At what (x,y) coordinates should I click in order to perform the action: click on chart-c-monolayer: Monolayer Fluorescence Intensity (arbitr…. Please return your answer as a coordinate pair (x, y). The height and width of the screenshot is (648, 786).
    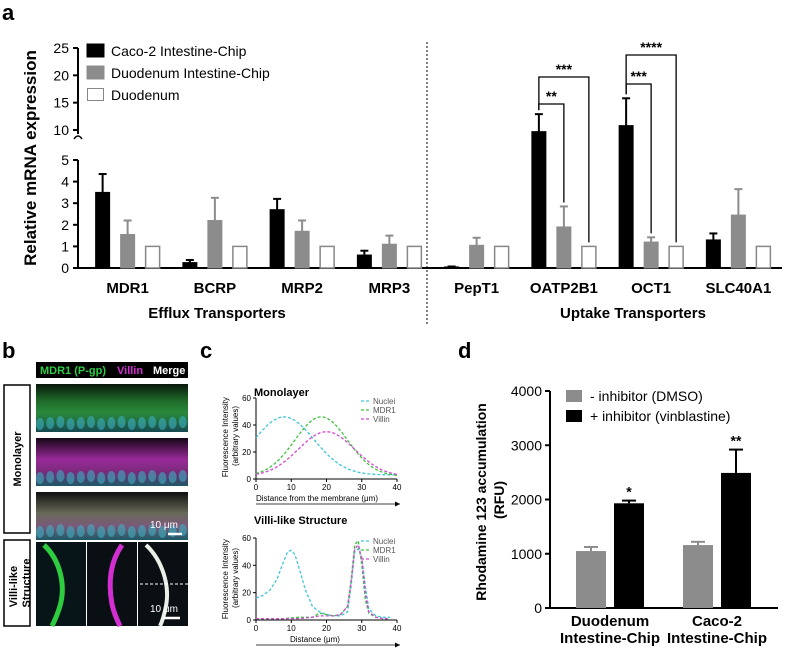
    Looking at the image, I should click on (311, 447).